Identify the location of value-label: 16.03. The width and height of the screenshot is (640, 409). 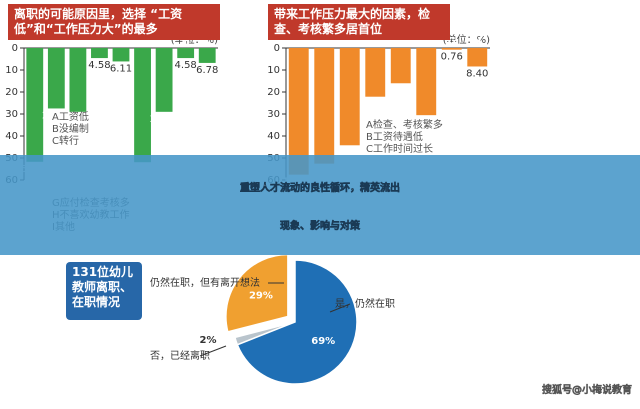
(400, 90).